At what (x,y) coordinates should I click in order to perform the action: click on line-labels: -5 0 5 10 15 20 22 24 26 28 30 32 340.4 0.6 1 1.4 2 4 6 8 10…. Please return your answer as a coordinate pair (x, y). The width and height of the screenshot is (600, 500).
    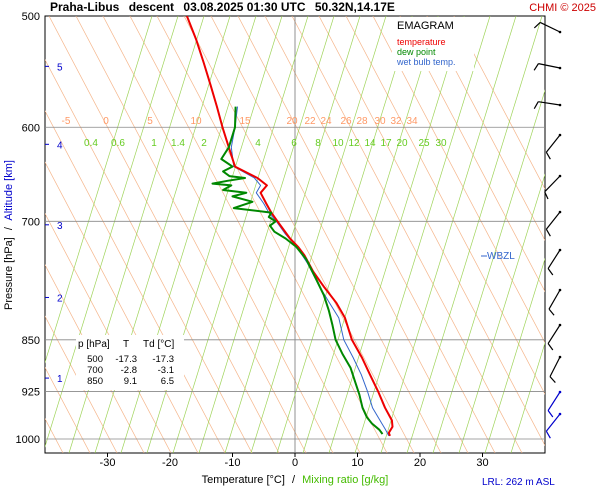
    Looking at the image, I should click on (254, 132).